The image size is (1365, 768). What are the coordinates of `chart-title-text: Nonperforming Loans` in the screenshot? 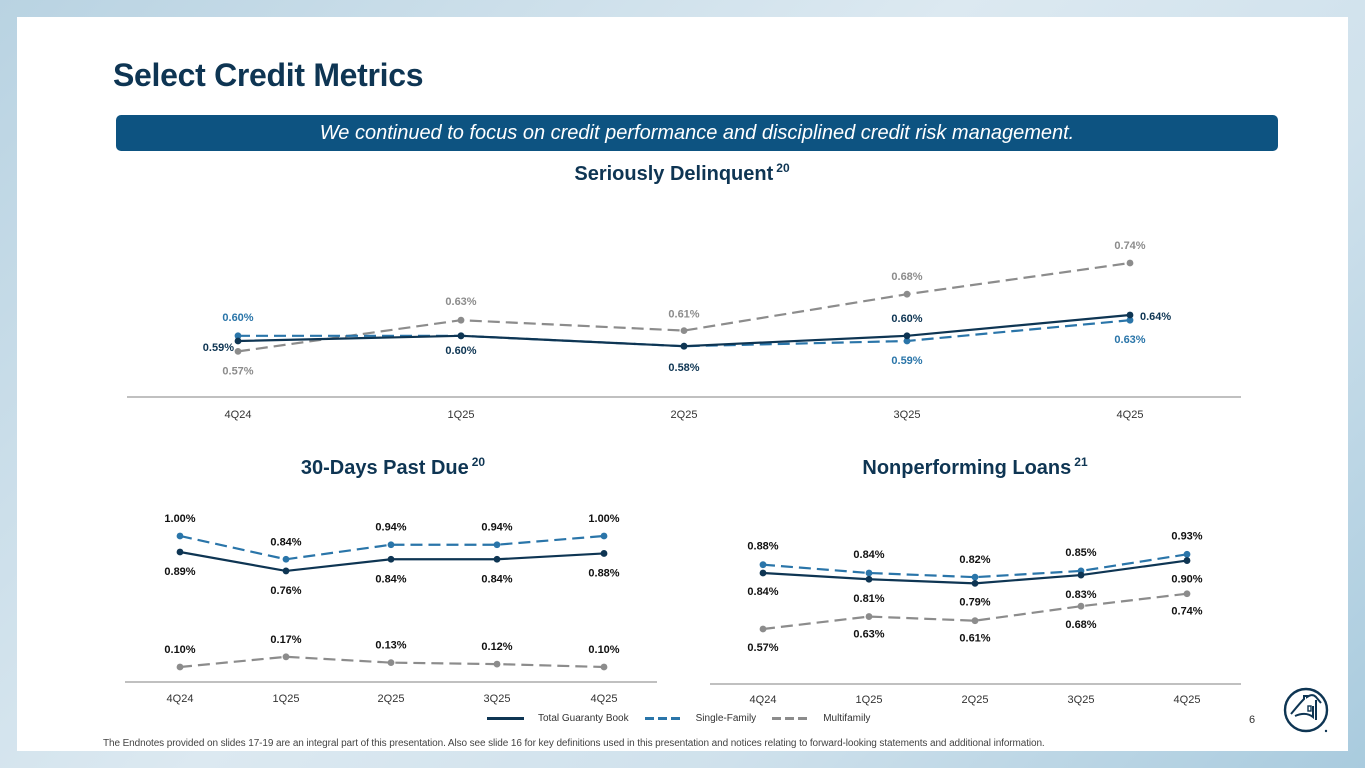 It's located at (967, 468).